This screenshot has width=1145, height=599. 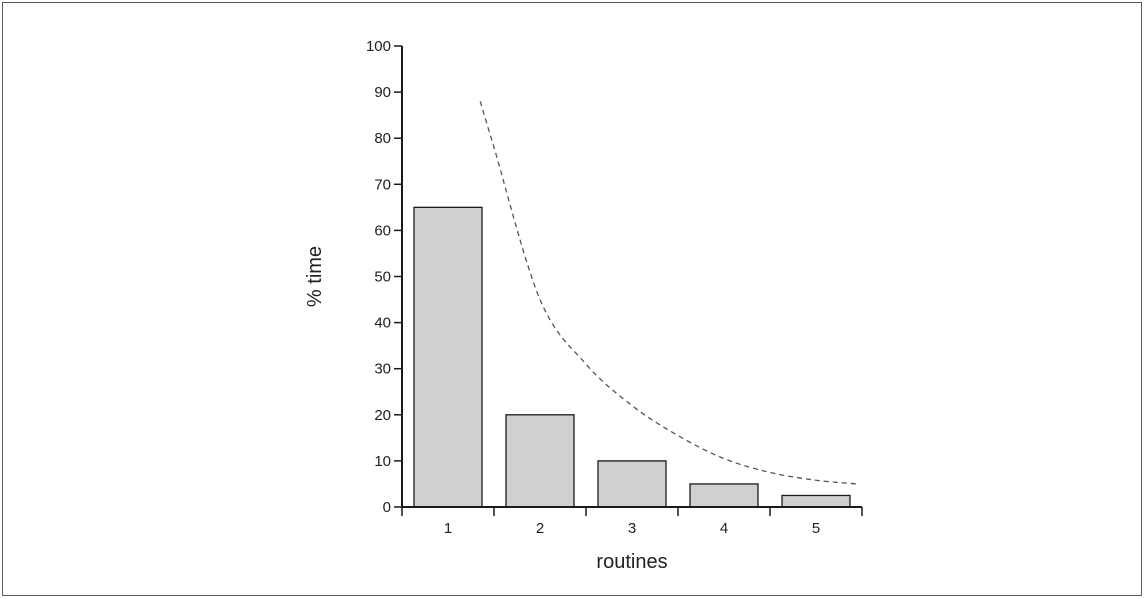 What do you see at coordinates (382, 415) in the screenshot?
I see `y-tick-label-20: 20` at bounding box center [382, 415].